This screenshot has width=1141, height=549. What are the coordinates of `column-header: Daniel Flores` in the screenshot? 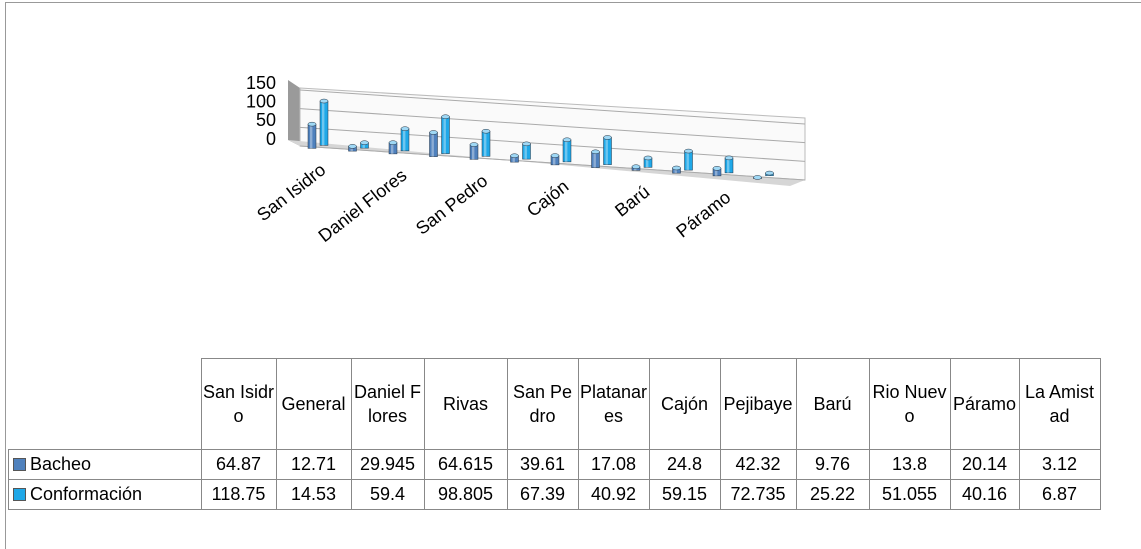 It's located at (387, 404).